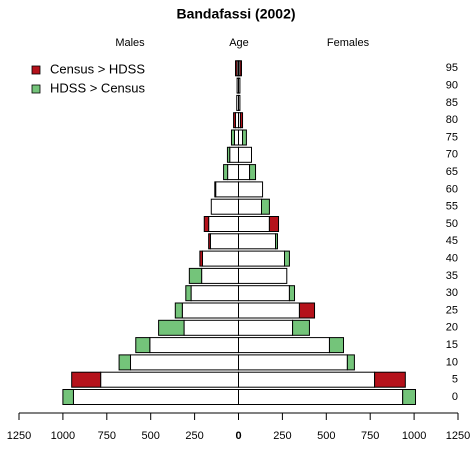 Image resolution: width=472 pixels, height=454 pixels. I want to click on age-label: 65, so click(452, 172).